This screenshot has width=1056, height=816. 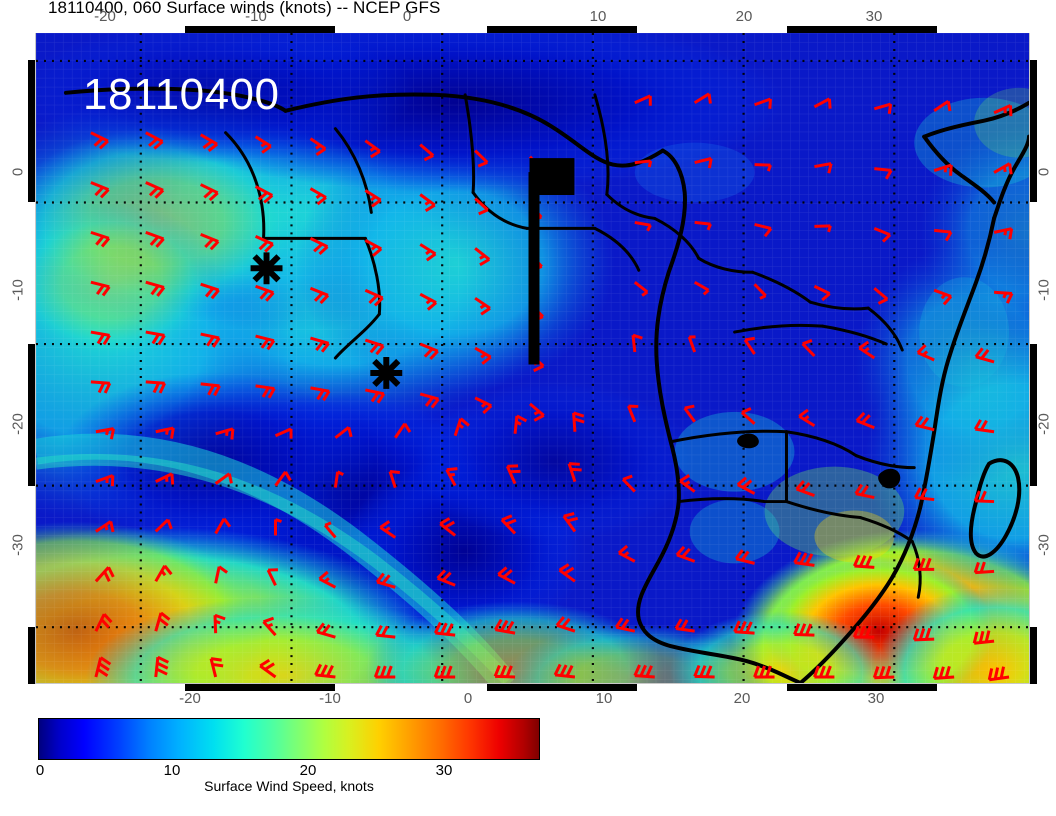 What do you see at coordinates (604, 698) in the screenshot?
I see `x-tick-bottom-3: 10` at bounding box center [604, 698].